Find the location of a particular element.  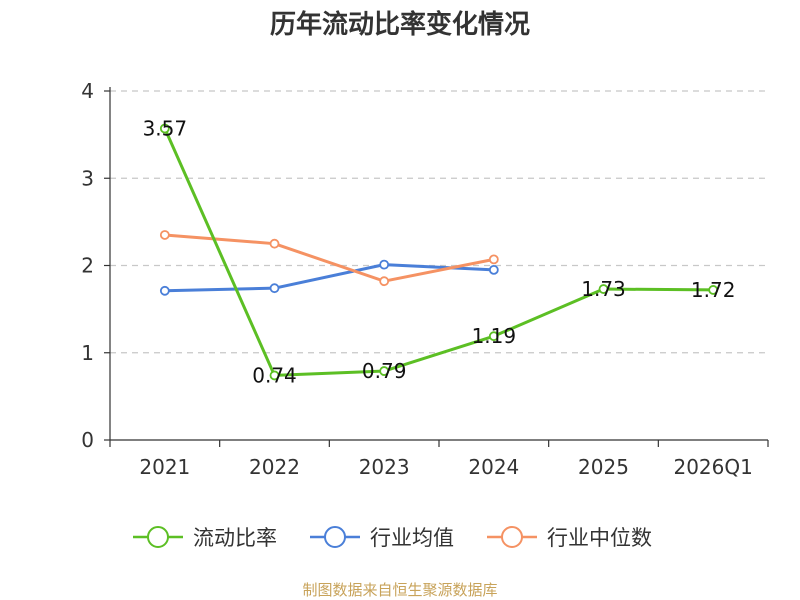

x-tick-label: 2021 is located at coordinates (164, 467).